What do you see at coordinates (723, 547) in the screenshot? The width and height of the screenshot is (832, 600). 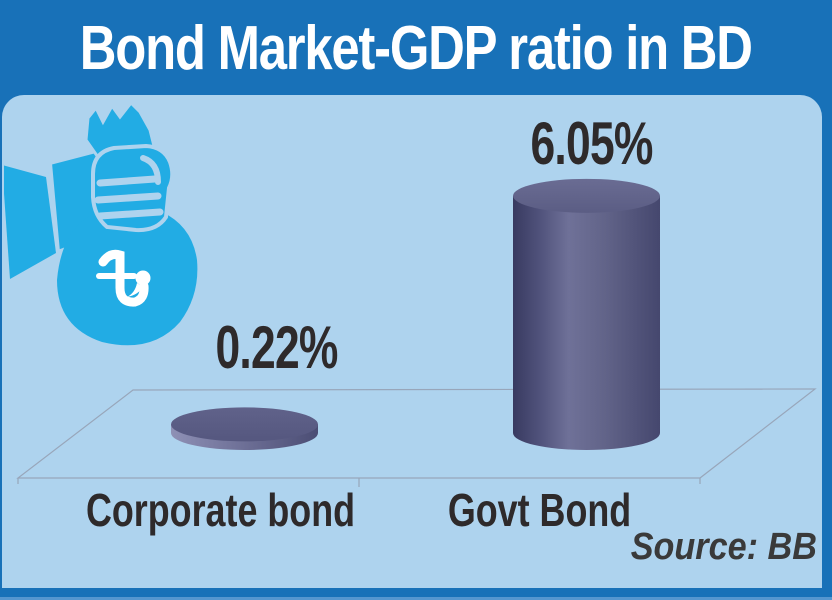 I see `source-credit: Source: BB` at bounding box center [723, 547].